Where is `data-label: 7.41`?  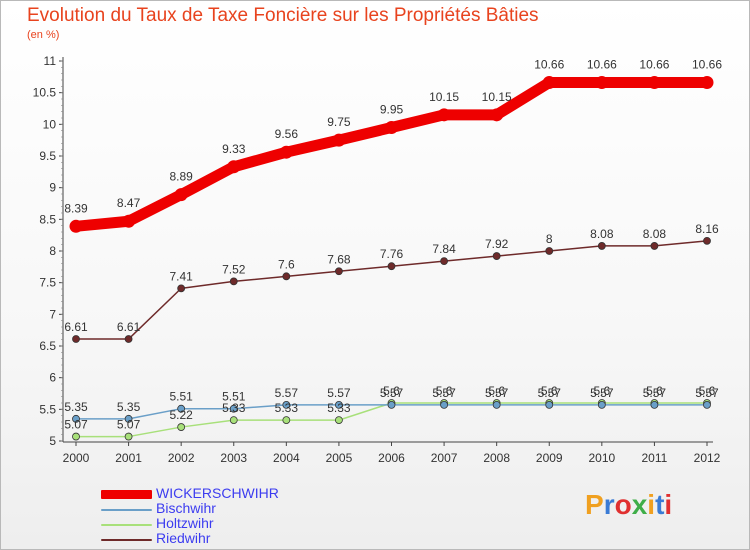
data-label: 7.41 is located at coordinates (181, 276).